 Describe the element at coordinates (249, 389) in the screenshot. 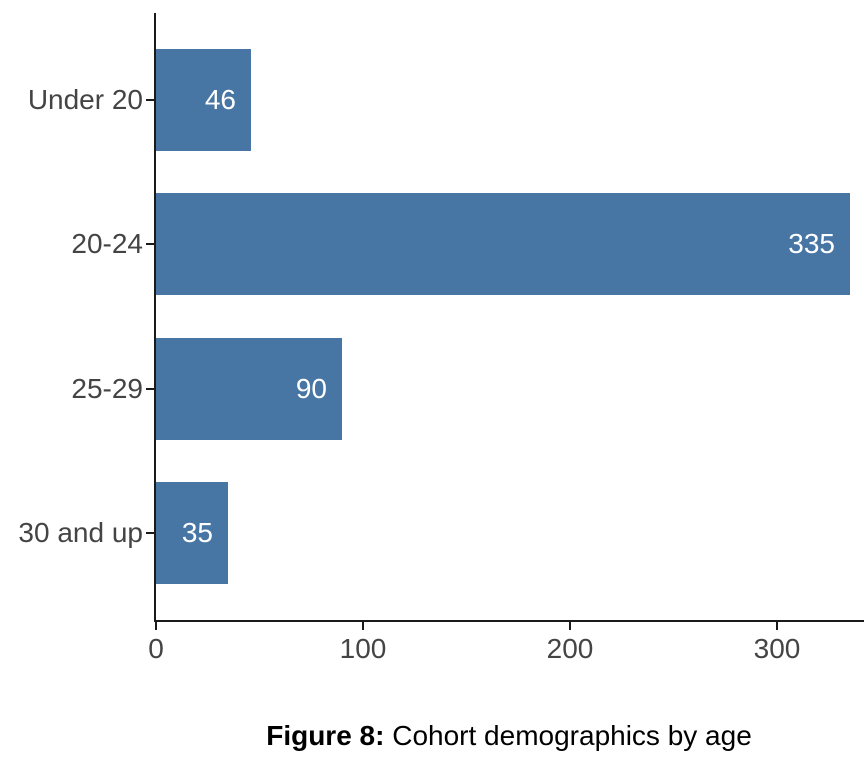

I see `bar: 90` at that location.